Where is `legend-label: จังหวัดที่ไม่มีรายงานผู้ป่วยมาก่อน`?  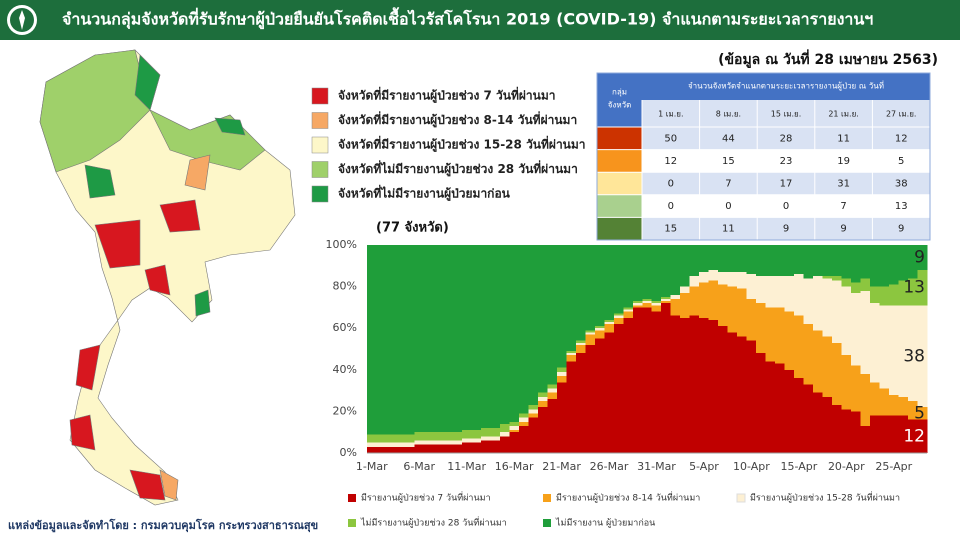 legend-label: จังหวัดที่ไม่มีรายงานผู้ป่วยมาก่อน is located at coordinates (424, 193).